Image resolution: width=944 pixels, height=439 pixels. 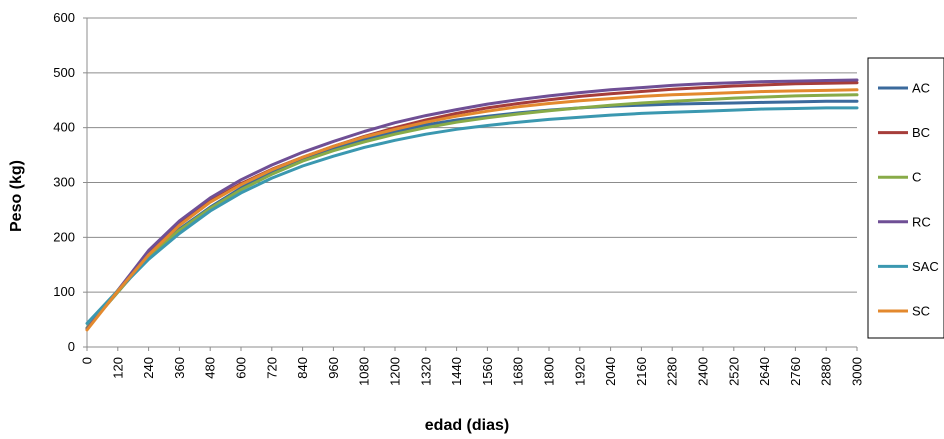 What do you see at coordinates (179, 368) in the screenshot?
I see `x-tick-label: 360` at bounding box center [179, 368].